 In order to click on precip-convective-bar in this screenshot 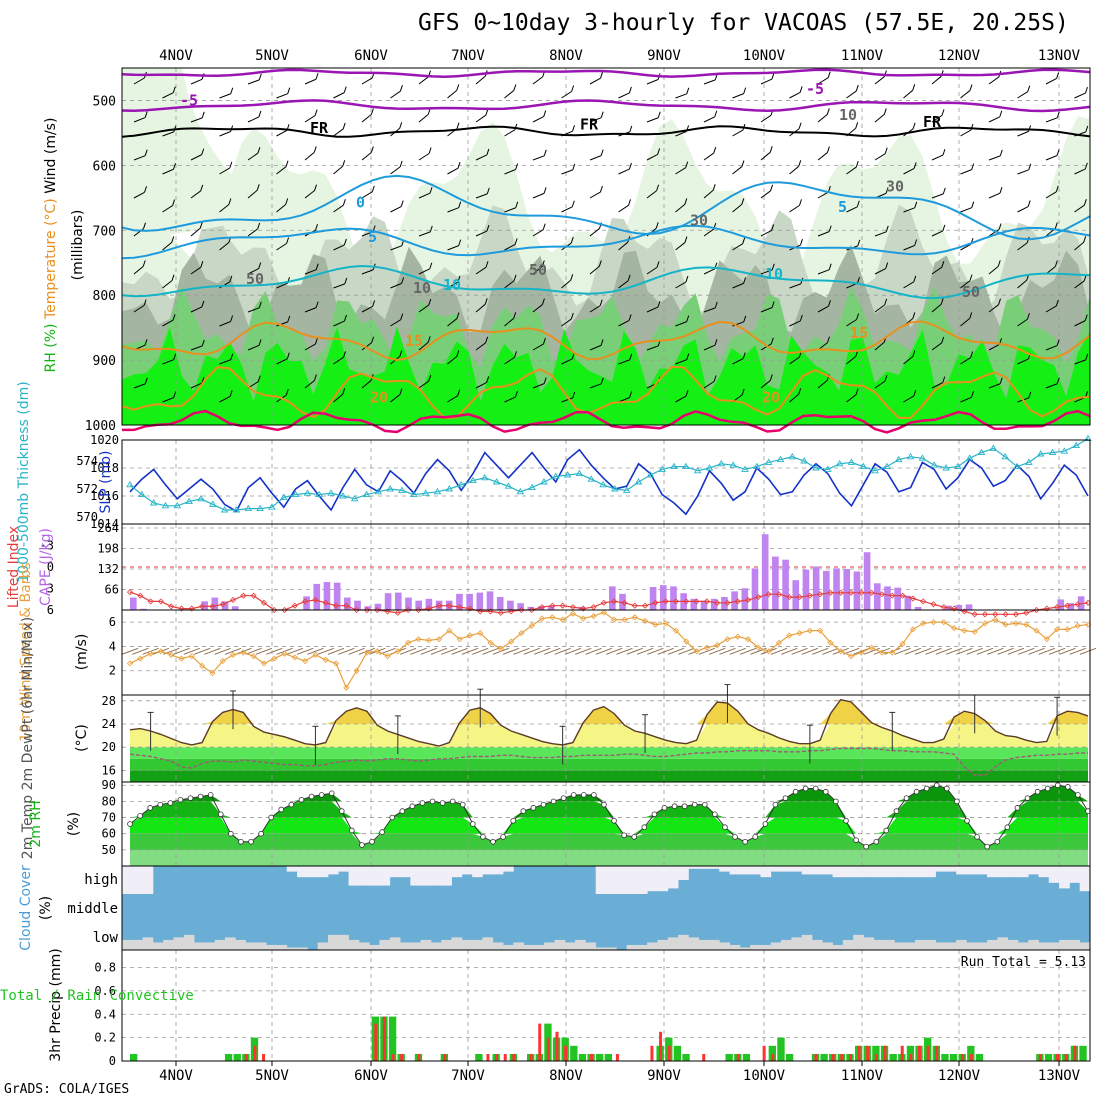, I will do `click(833, 1057)`.